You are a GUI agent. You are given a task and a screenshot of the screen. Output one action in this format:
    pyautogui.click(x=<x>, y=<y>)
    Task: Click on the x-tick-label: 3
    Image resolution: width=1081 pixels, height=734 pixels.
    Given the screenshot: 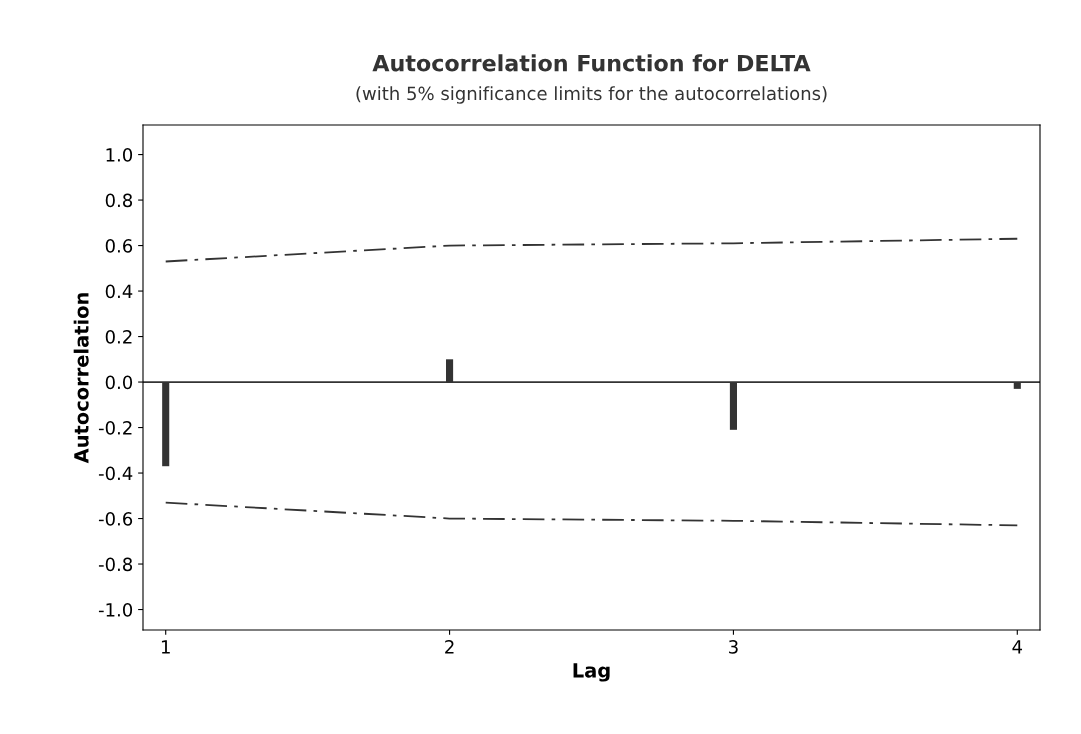 What is the action you would take?
    pyautogui.click(x=733, y=647)
    